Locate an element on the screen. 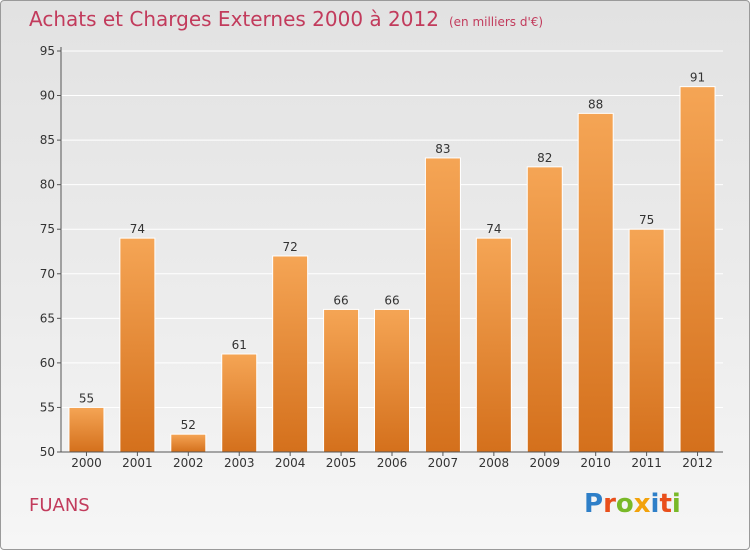  y-tick-label: 90 is located at coordinates (47, 96).